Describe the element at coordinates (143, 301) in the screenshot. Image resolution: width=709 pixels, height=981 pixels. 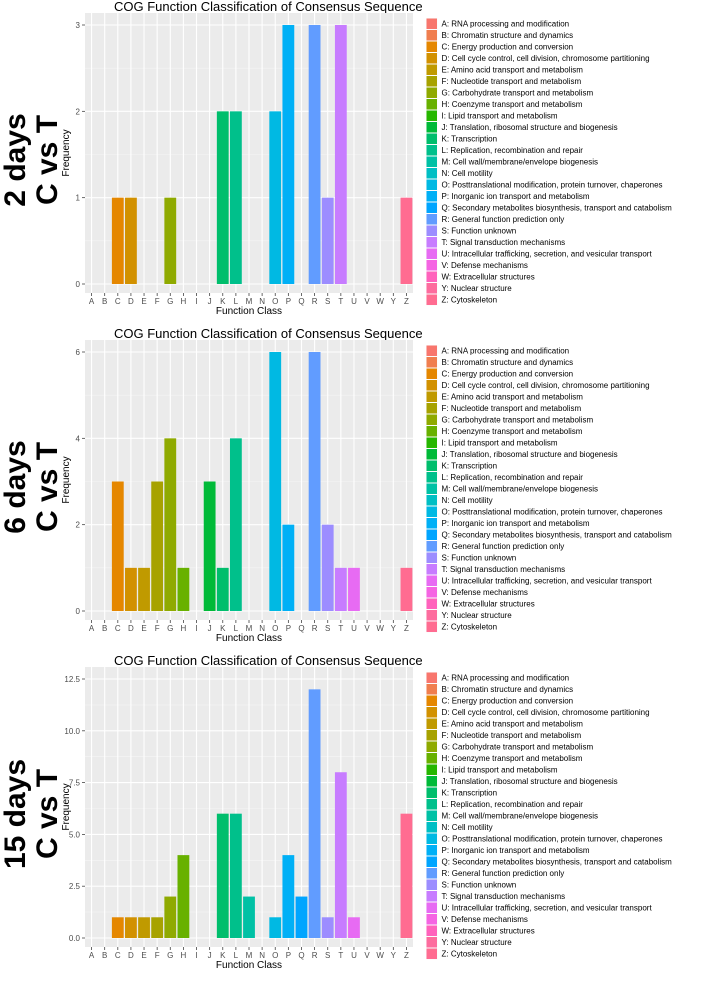
I see `x-tick-label: E` at that location.